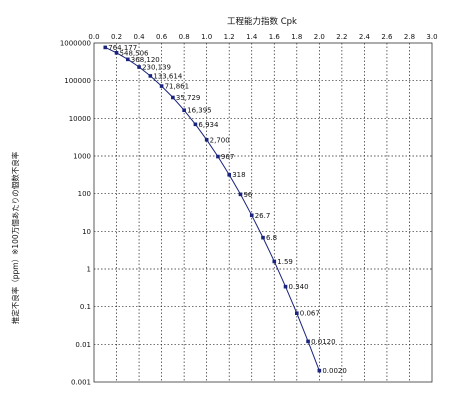 Image resolution: width=450 pixels, height=400 pixels. What do you see at coordinates (262, 21) in the screenshot?
I see `x-axis-title: 工程能力指数 Cpk` at bounding box center [262, 21].